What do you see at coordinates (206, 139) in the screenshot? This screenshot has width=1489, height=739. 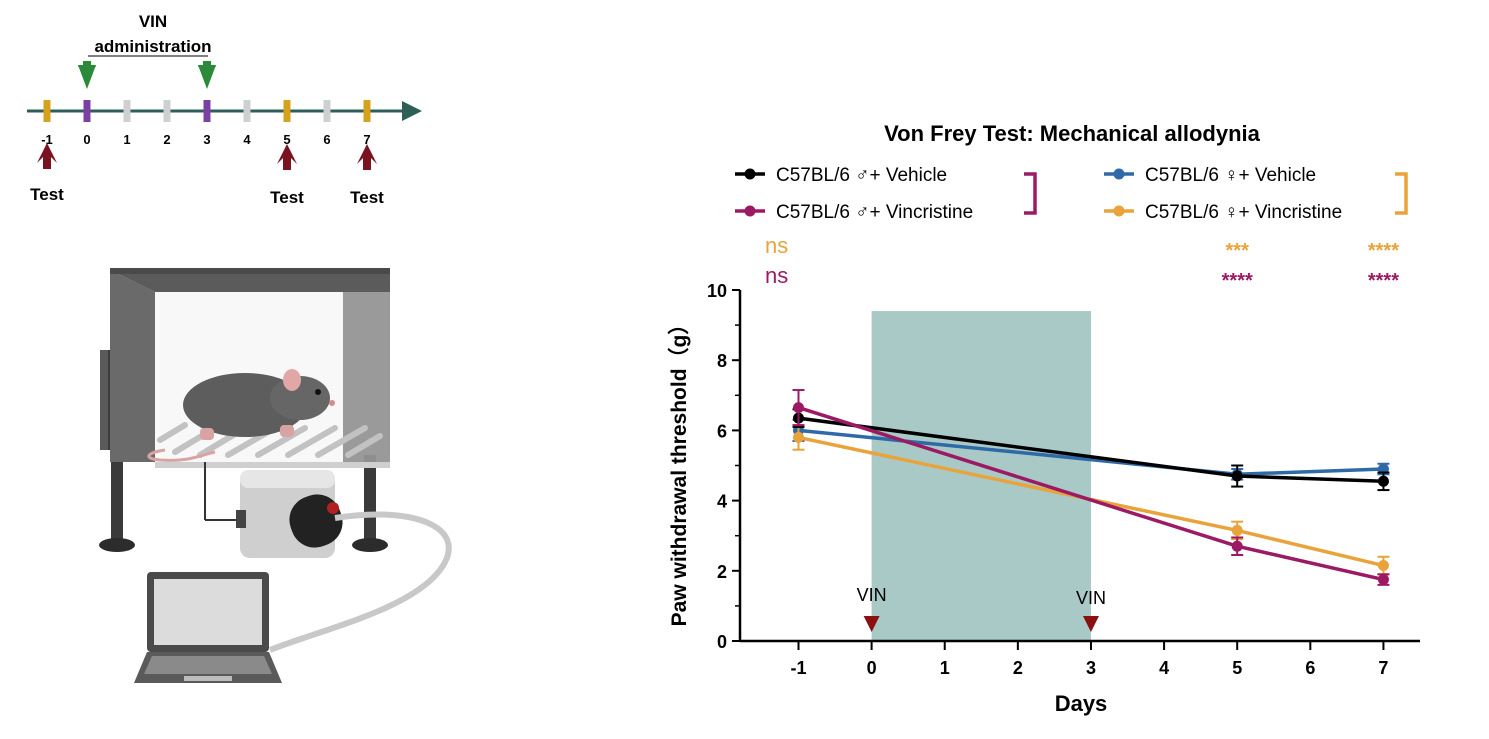 I see `timeline-day-label: 3` at bounding box center [206, 139].